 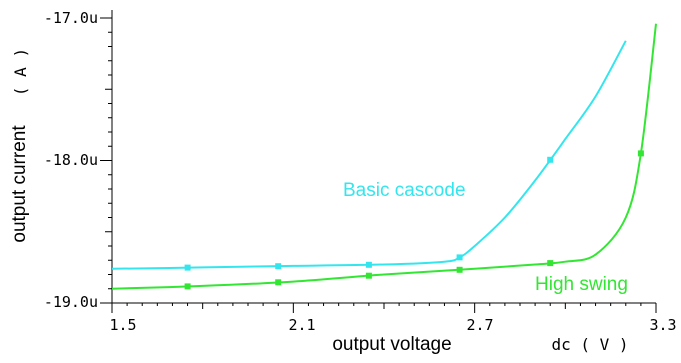 I want to click on x-axis-unit-label: dc ( V ), so click(x=589, y=344).